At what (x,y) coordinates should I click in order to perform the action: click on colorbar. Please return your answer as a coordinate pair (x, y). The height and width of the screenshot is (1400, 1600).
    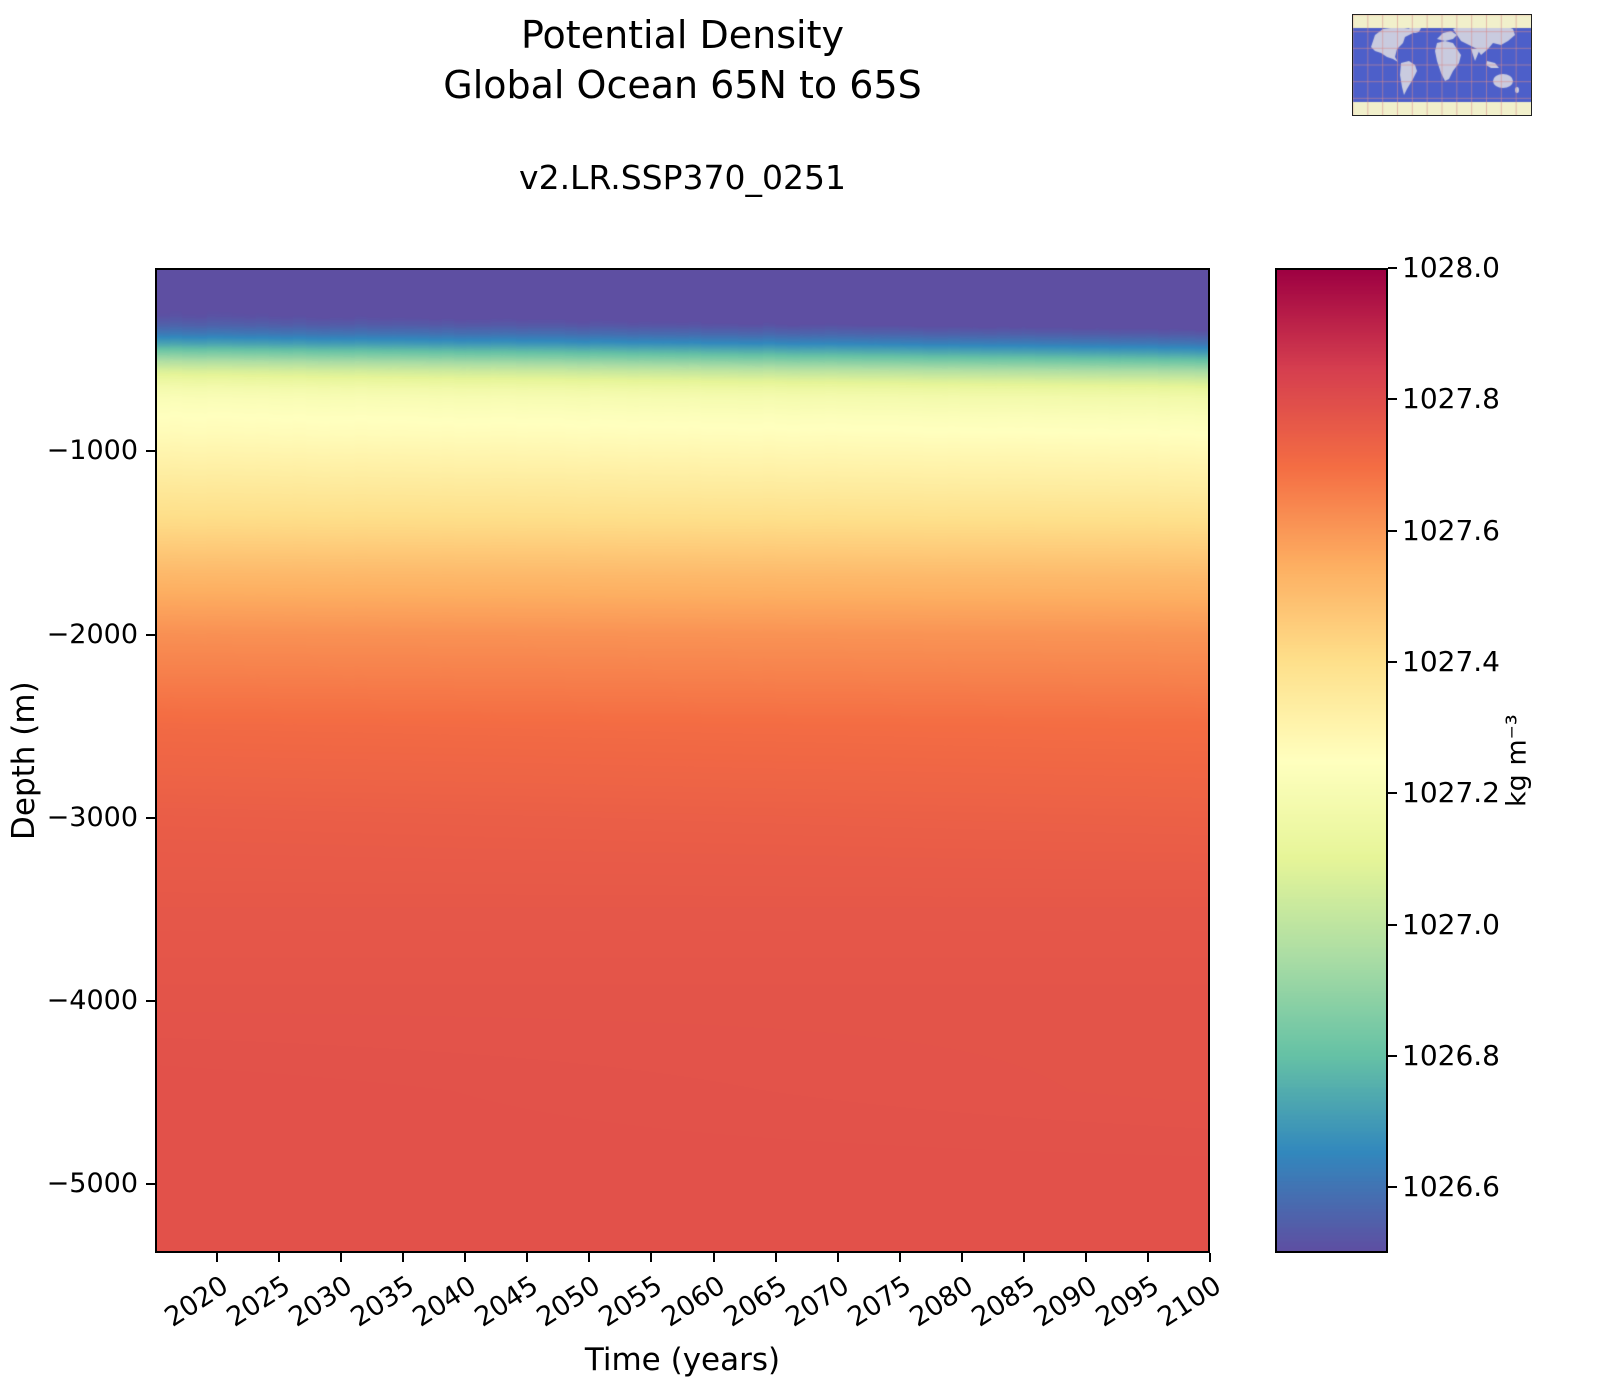
    Looking at the image, I should click on (1331, 760).